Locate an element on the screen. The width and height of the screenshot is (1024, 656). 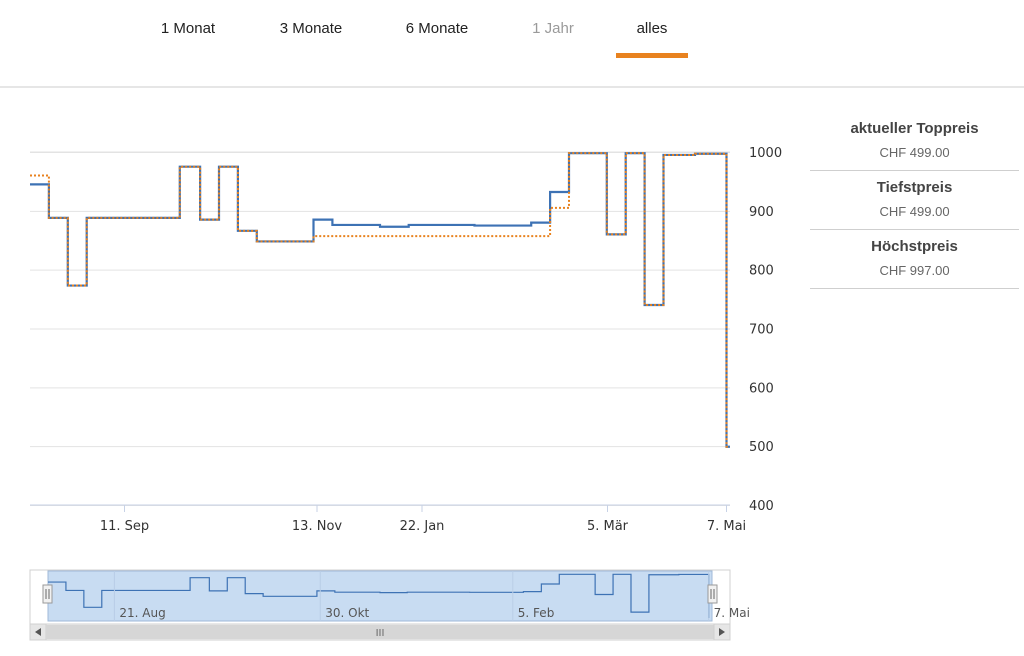
y-tick-label: 1000 is located at coordinates (765, 153).